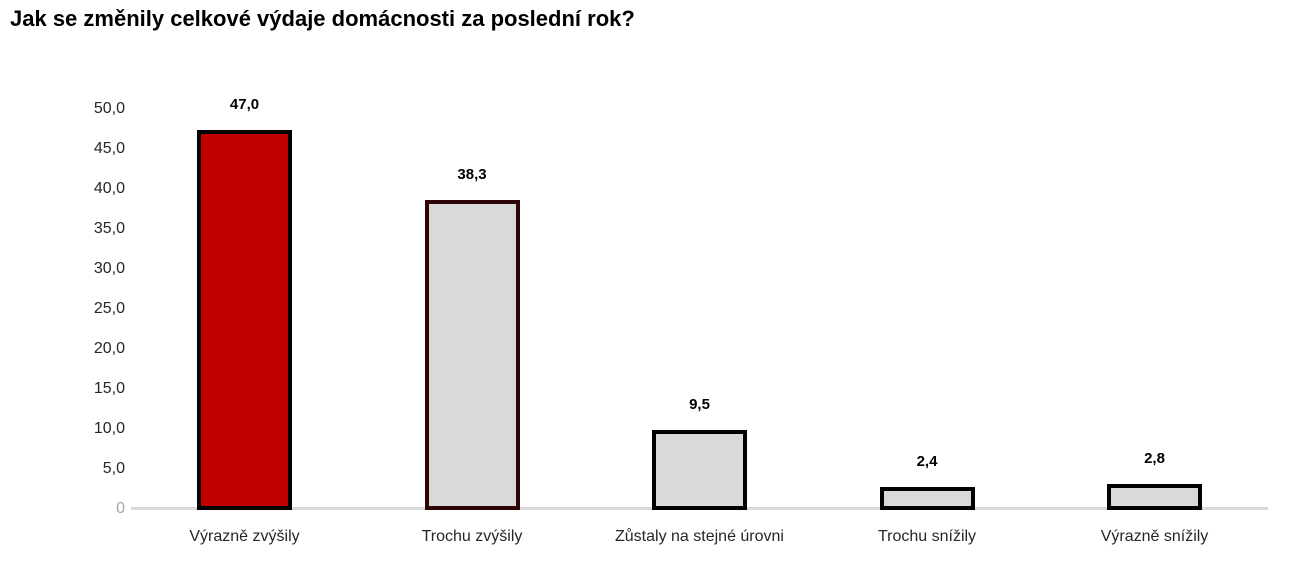 The height and width of the screenshot is (563, 1293). What do you see at coordinates (109, 268) in the screenshot?
I see `y-axis-tick-label: 30,0` at bounding box center [109, 268].